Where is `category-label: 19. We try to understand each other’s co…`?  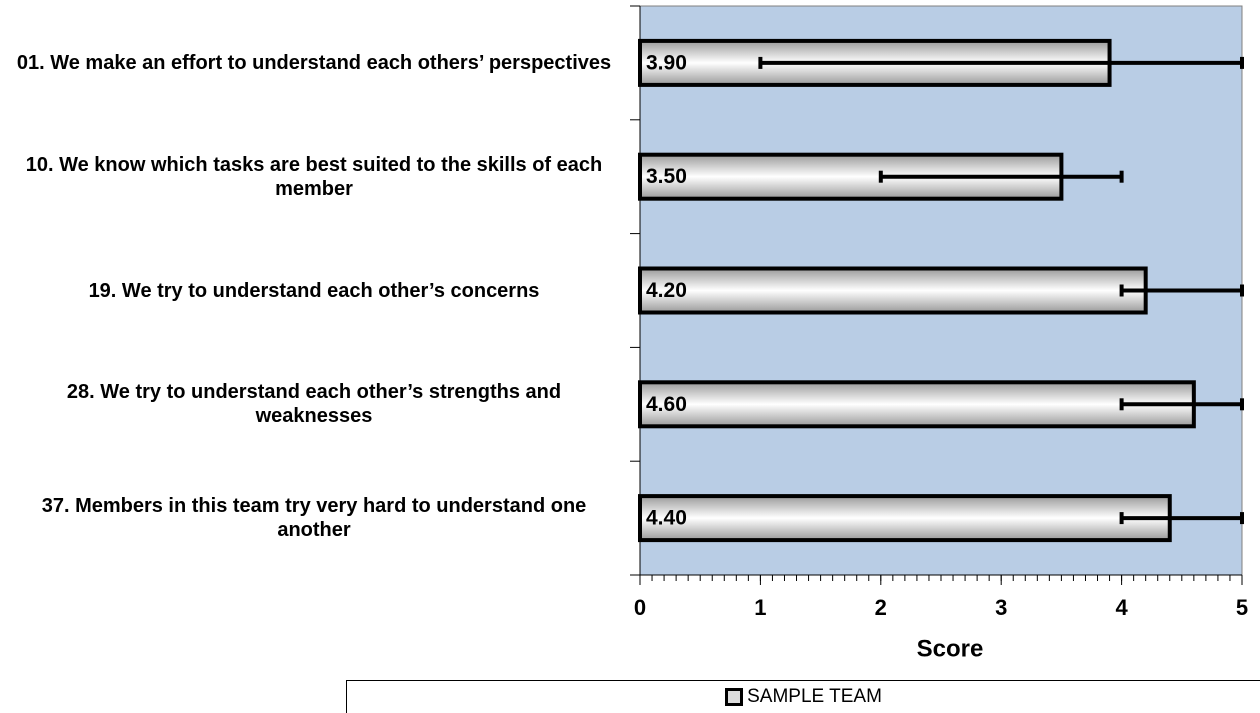 category-label: 19. We try to understand each other’s co… is located at coordinates (314, 290).